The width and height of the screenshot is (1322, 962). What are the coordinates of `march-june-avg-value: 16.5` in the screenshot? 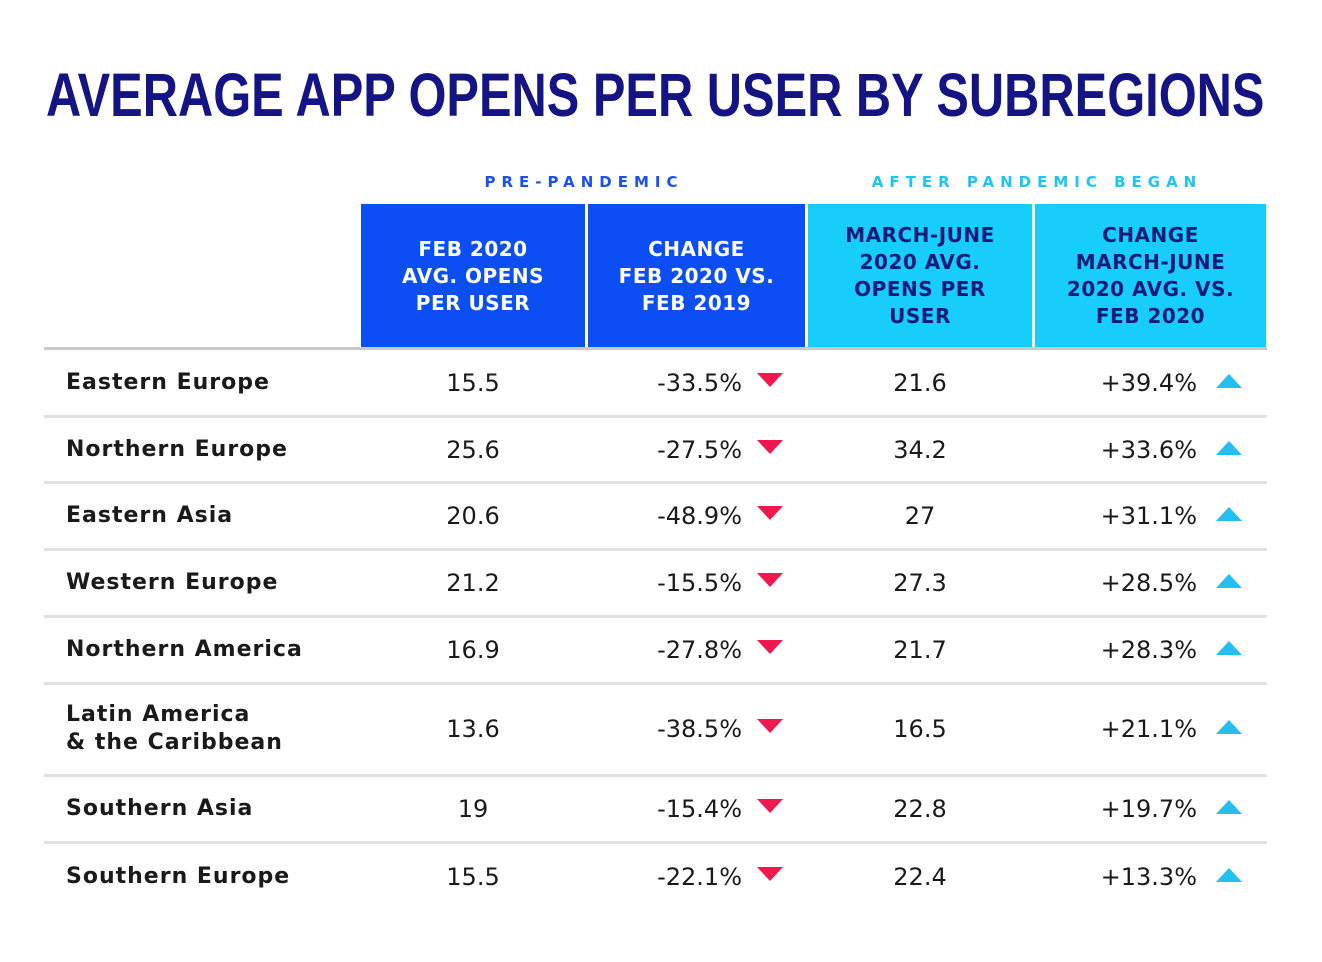 It's located at (920, 729).